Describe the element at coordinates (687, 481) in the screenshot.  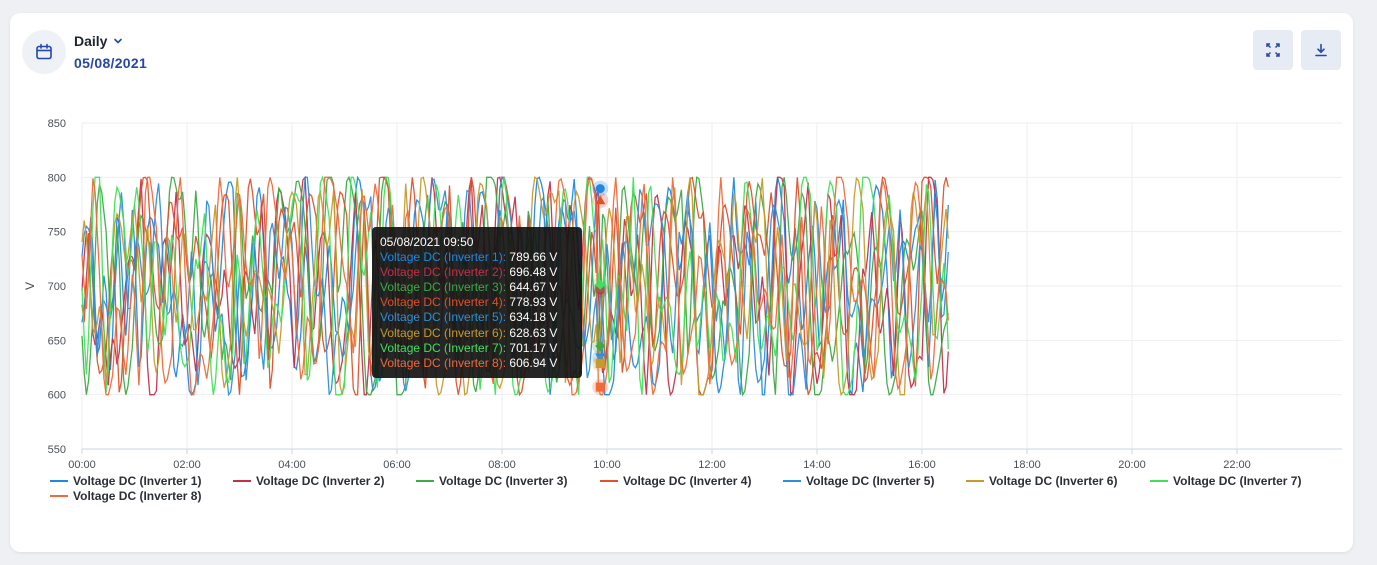
I see `legend-label: Voltage DC (Inverter 4)` at that location.